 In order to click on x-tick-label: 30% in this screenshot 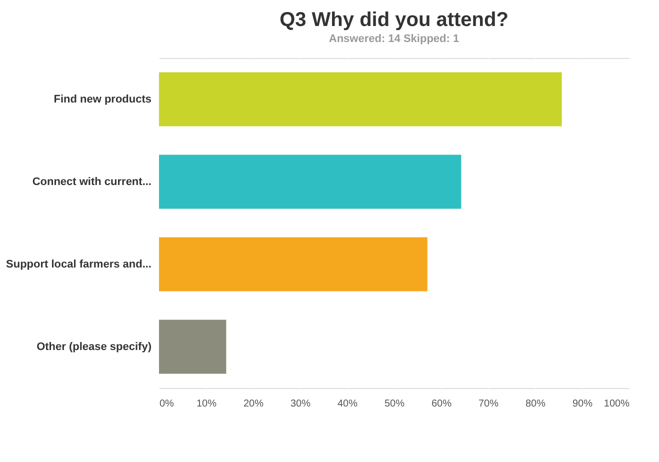, I will do `click(300, 404)`.